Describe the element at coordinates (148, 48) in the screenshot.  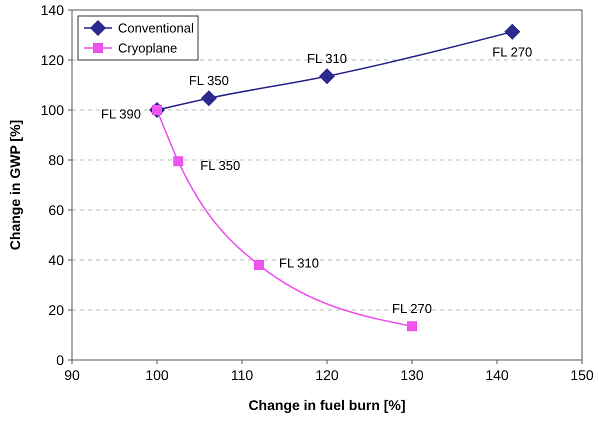
I see `legend-label: Cryoplane` at that location.